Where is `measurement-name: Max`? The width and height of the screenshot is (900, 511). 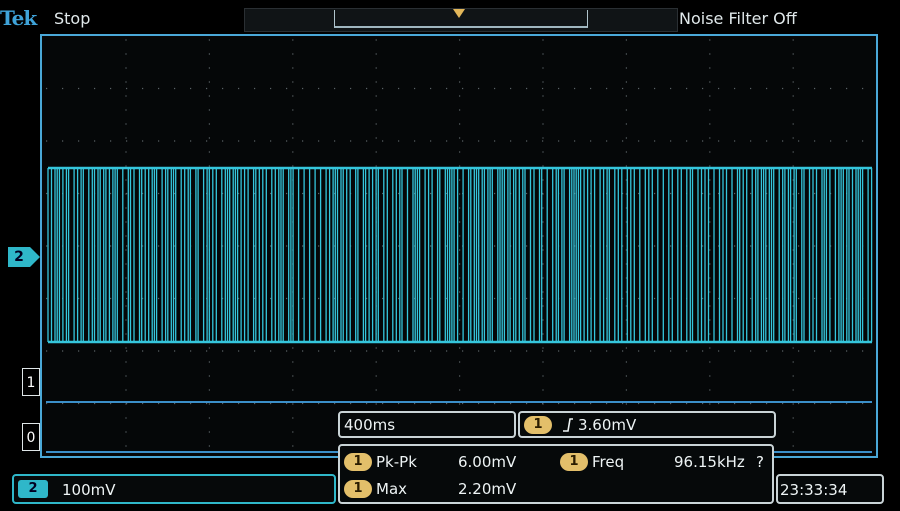
measurement-name: Max is located at coordinates (392, 489).